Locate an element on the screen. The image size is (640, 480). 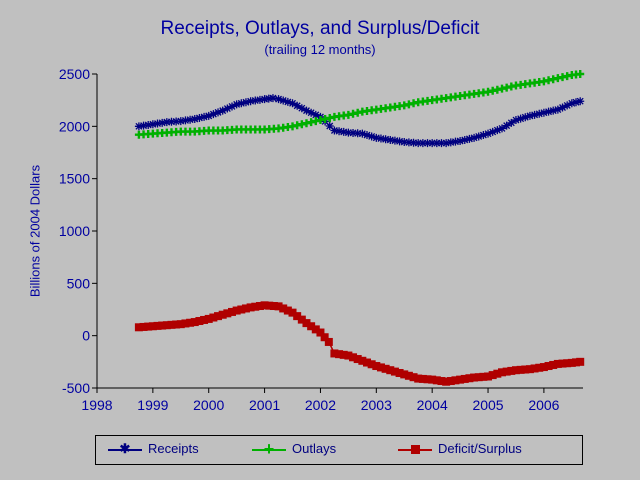
legend-marker-deficit-surplus is located at coordinates (415, 449).